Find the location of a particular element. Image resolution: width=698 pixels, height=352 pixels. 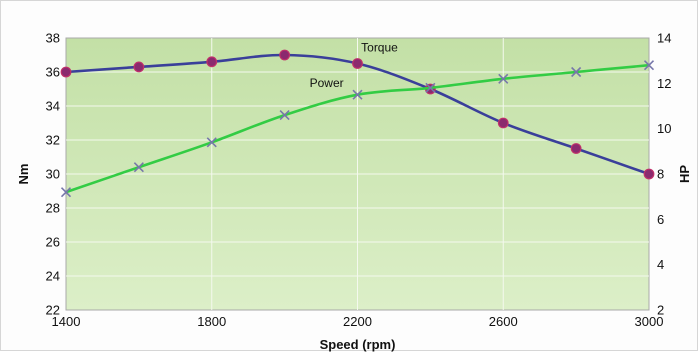

power-series-label: Power is located at coordinates (327, 83).